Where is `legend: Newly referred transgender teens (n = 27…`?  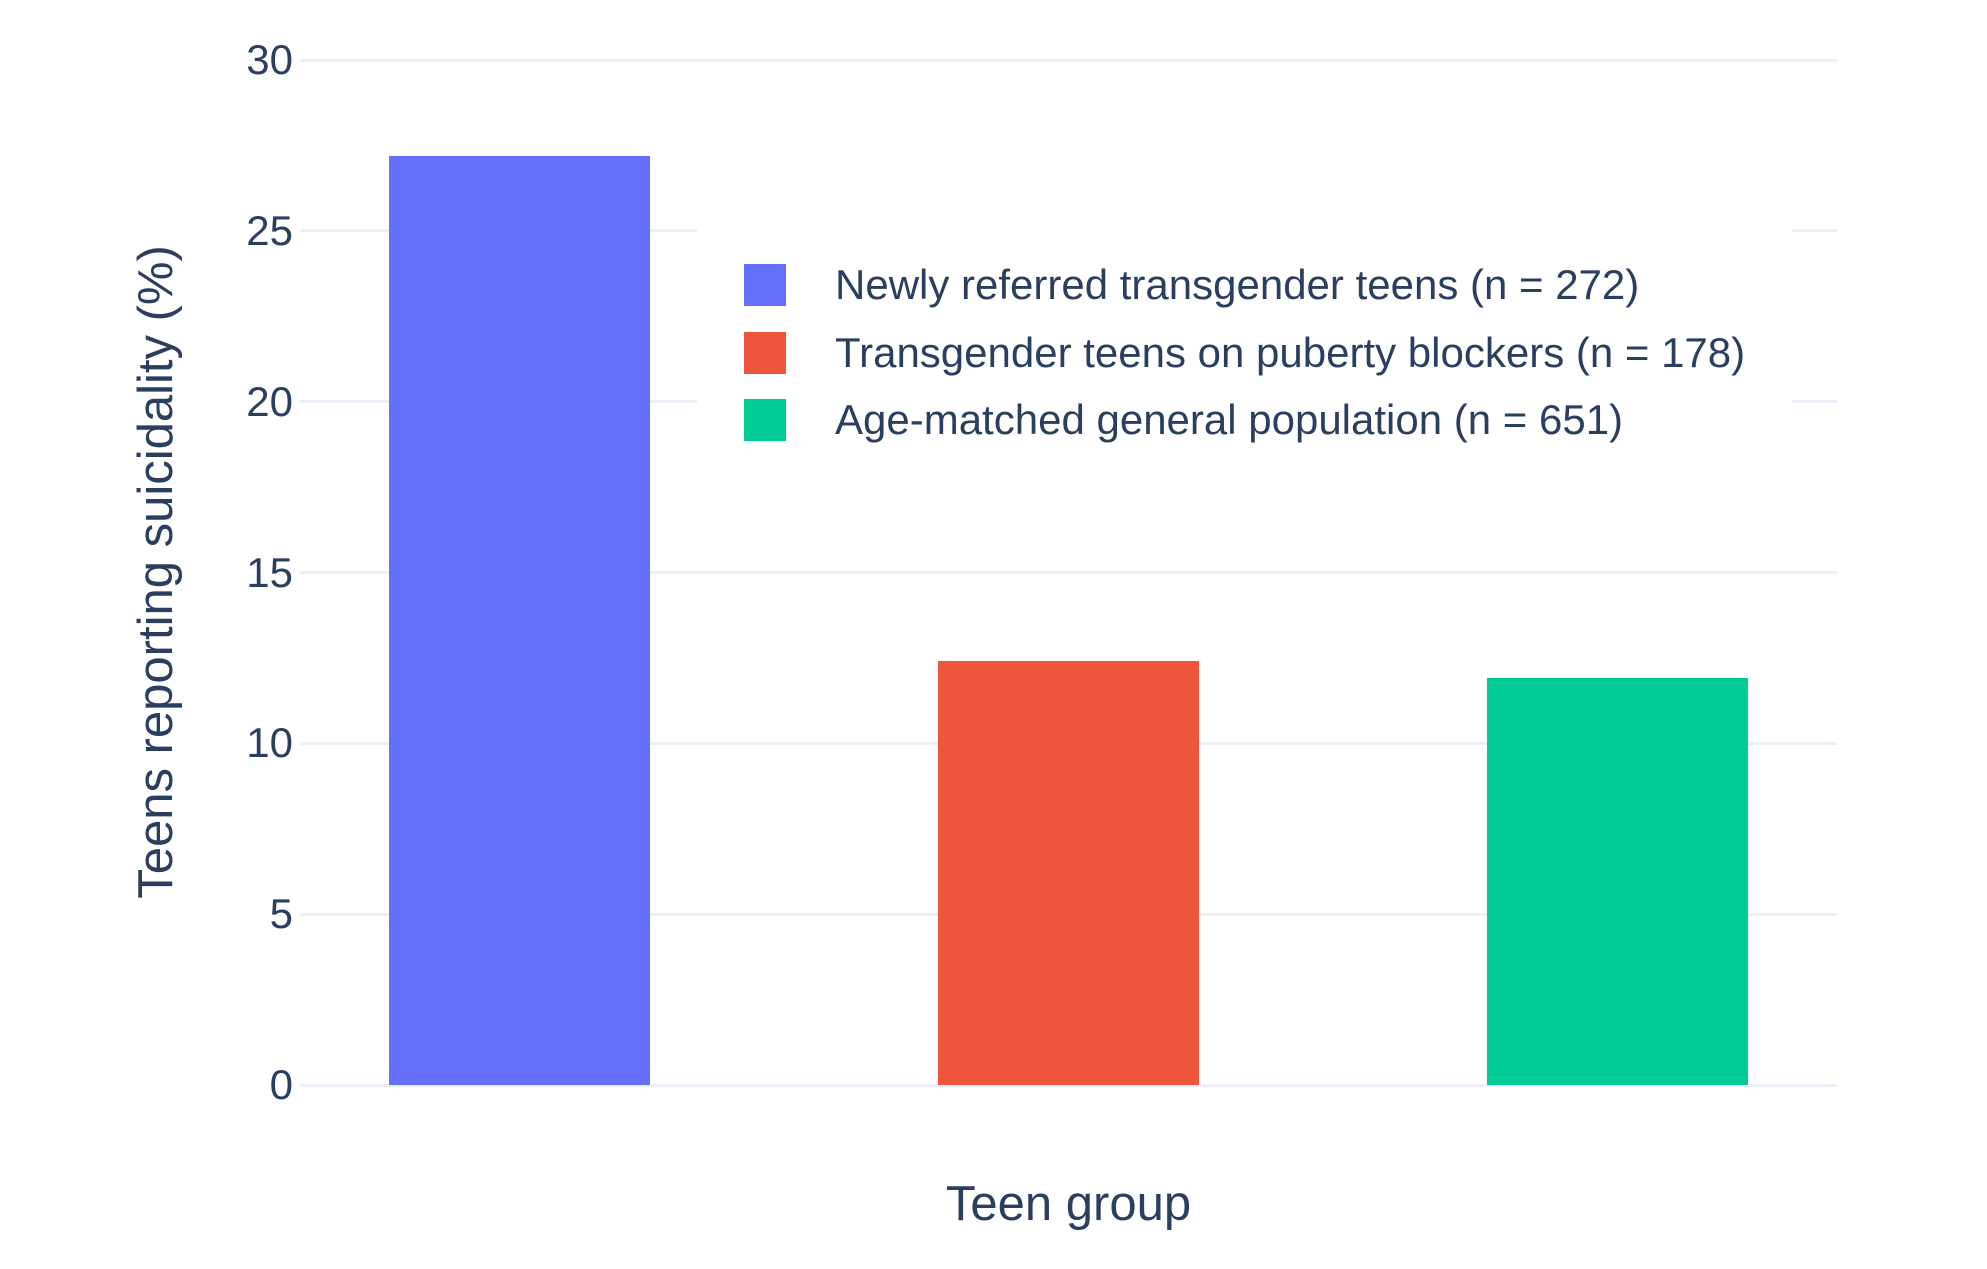 legend: Newly referred transgender teens (n = 27… is located at coordinates (1244, 334).